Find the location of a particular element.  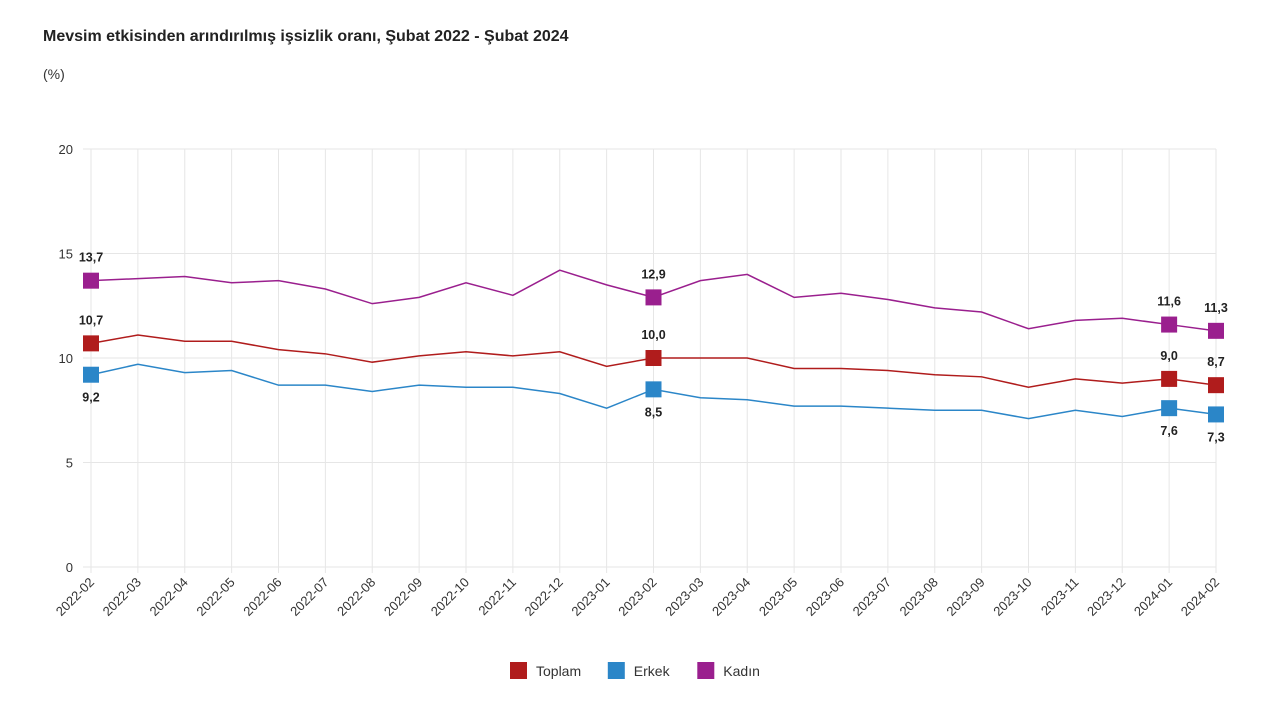

x-tick-label: 2022-04 is located at coordinates (169, 597).